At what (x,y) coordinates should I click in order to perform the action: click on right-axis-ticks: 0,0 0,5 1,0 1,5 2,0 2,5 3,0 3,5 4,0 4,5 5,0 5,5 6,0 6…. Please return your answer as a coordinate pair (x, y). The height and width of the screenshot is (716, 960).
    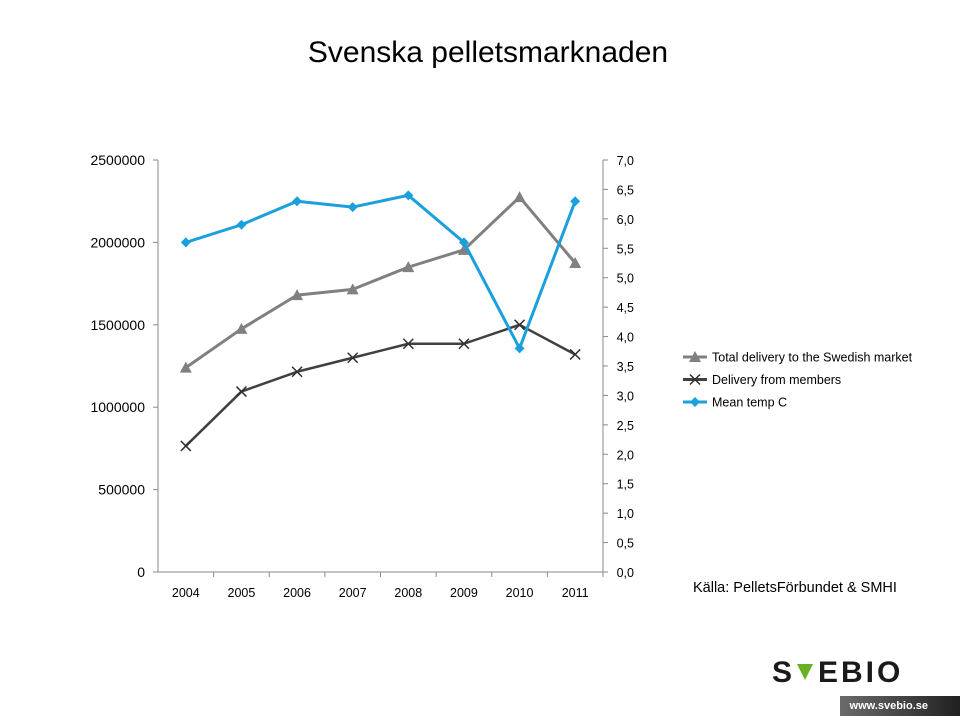
    Looking at the image, I should click on (618, 367).